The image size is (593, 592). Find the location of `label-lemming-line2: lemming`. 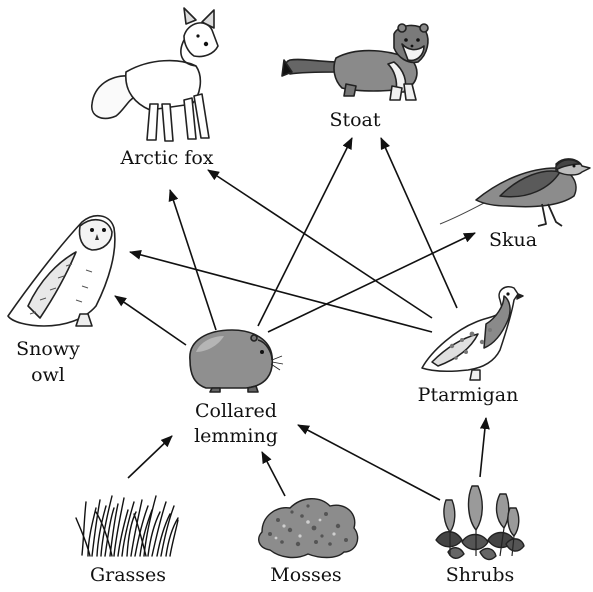

label-lemming-line2: lemming is located at coordinates (236, 436).